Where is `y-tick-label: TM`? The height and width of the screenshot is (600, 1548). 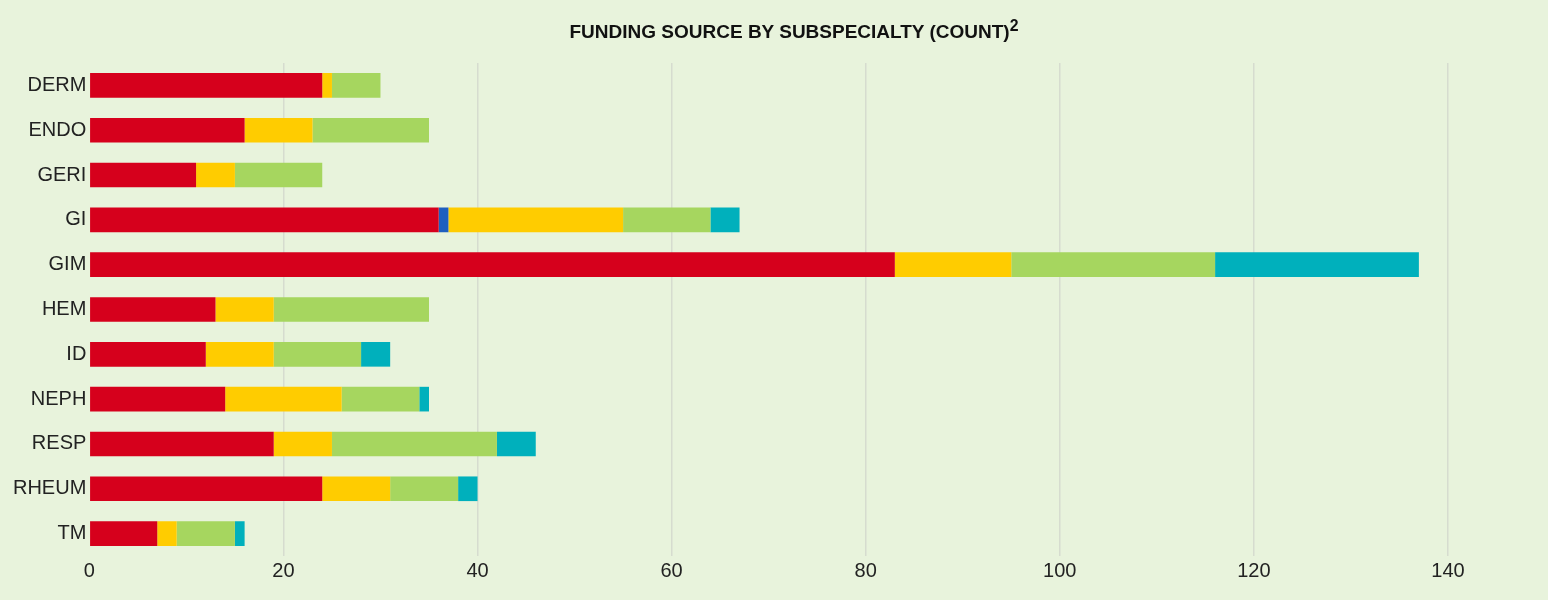
y-tick-label: TM is located at coordinates (72, 532).